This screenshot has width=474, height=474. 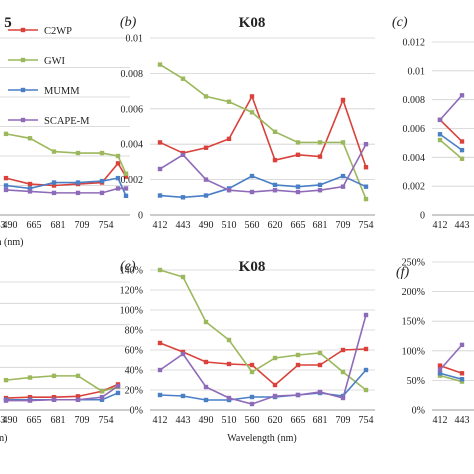 I want to click on x-axis-label: Wavelength (nm), so click(x=261, y=438).